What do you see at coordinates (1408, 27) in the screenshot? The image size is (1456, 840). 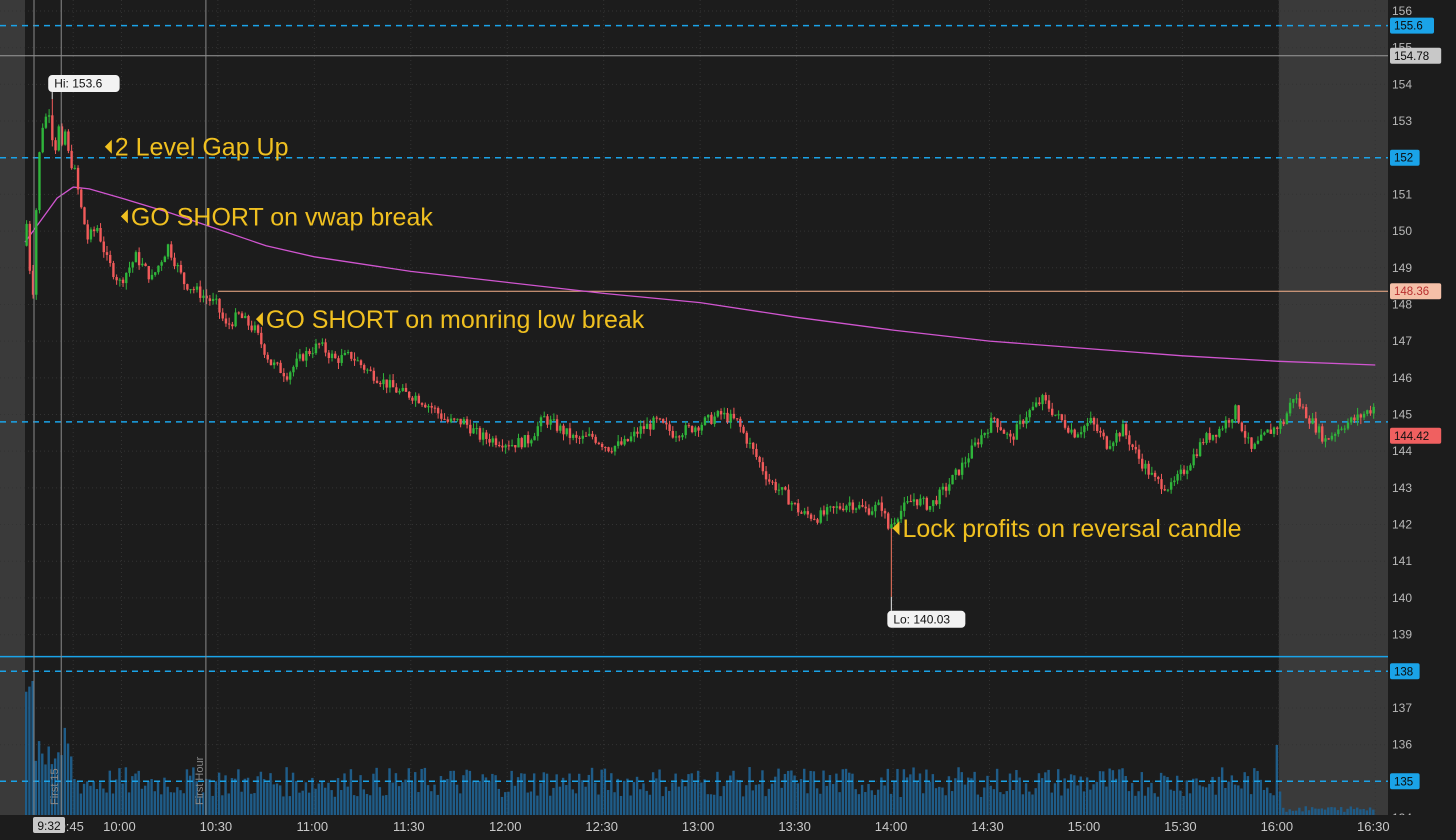 I see `price-badge-label: 155.6` at bounding box center [1408, 27].